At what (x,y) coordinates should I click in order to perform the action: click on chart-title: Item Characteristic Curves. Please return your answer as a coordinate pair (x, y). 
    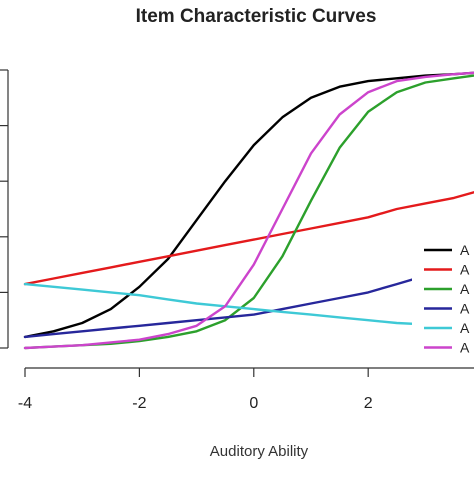
    Looking at the image, I should click on (256, 16).